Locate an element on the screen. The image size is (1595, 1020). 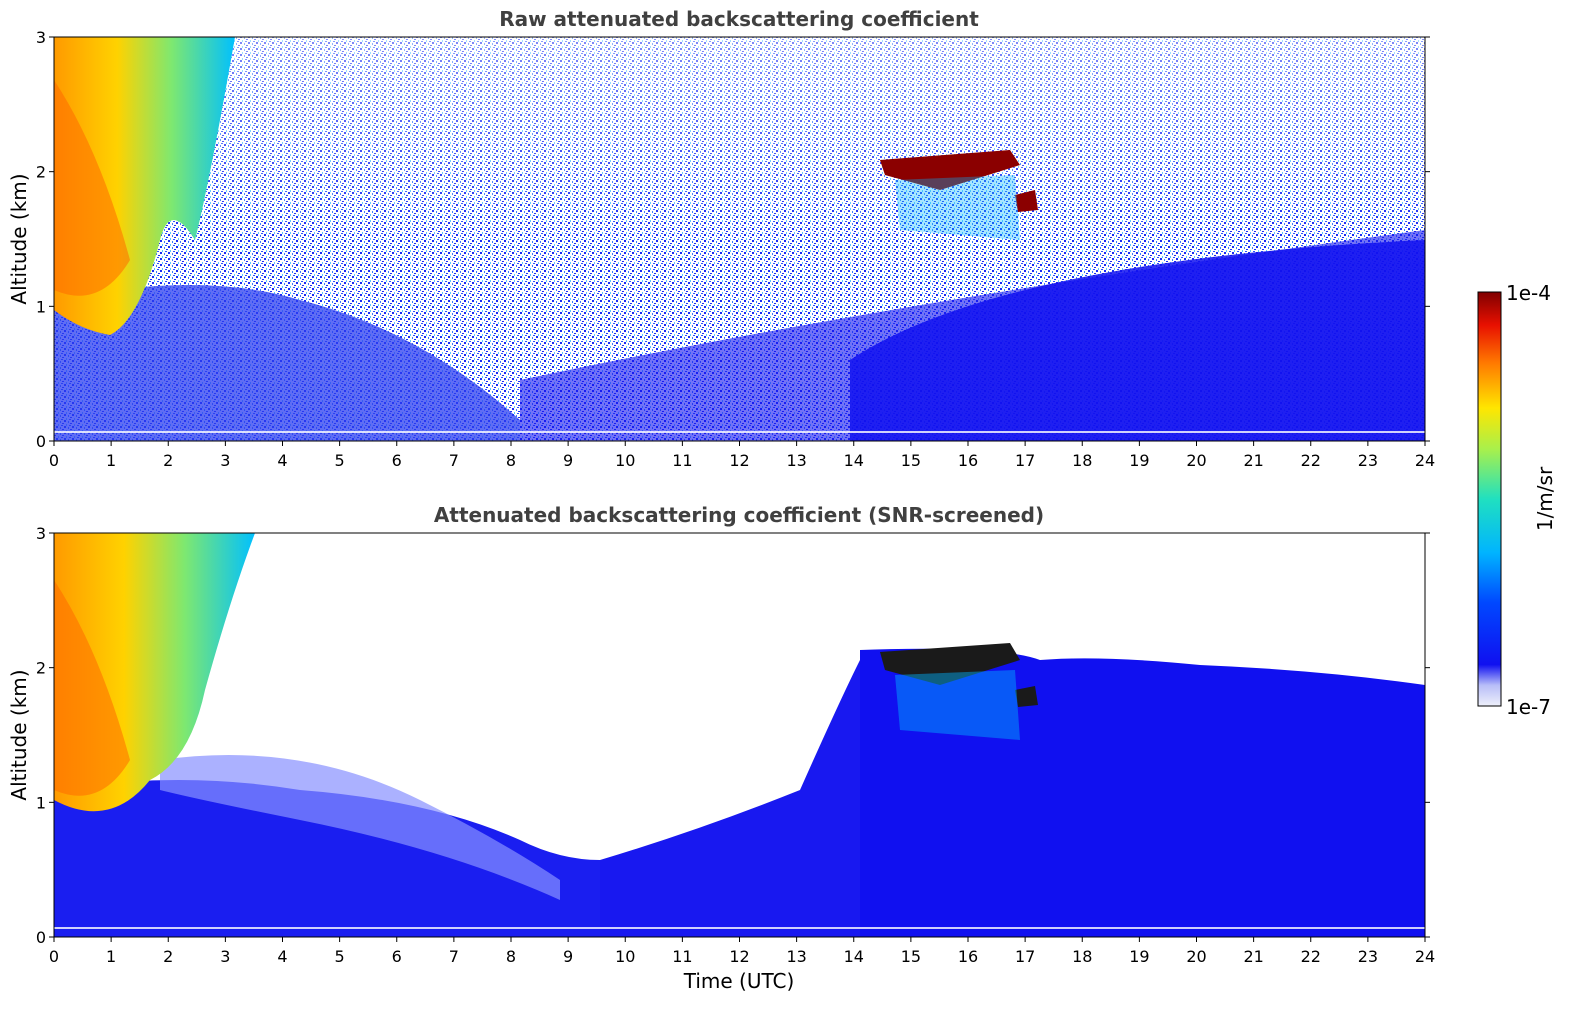
colorbar-gradient is located at coordinates (1489, 499).